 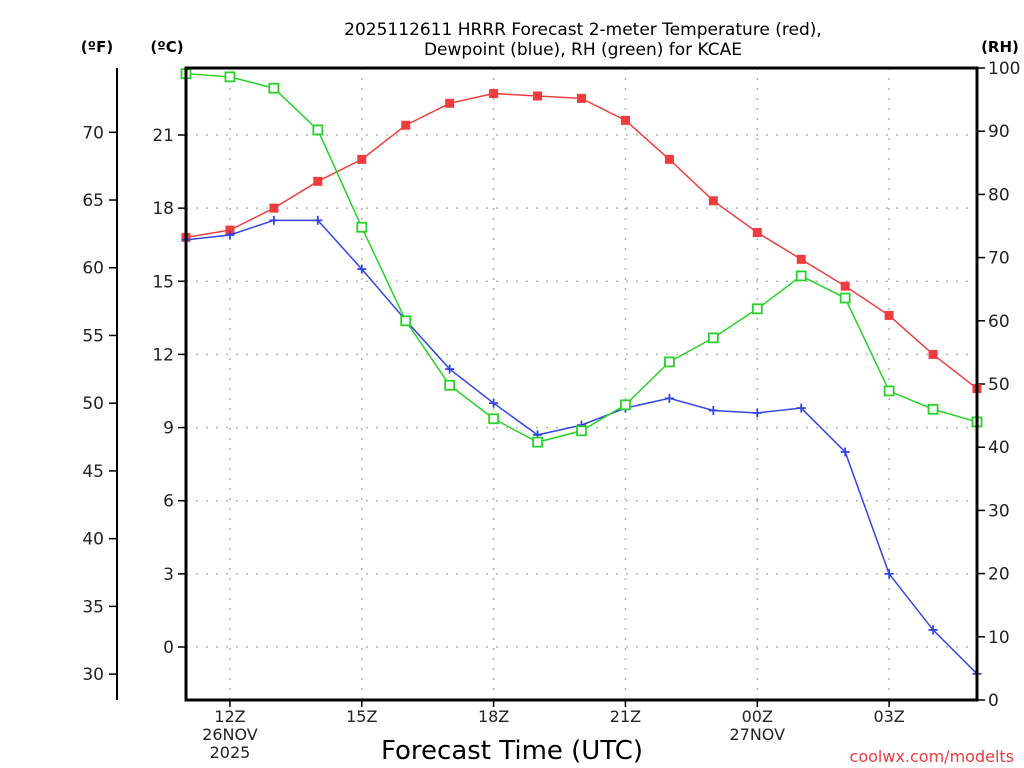 What do you see at coordinates (97, 47) in the screenshot?
I see `fahrenheit-axis-unit: (ºF)` at bounding box center [97, 47].